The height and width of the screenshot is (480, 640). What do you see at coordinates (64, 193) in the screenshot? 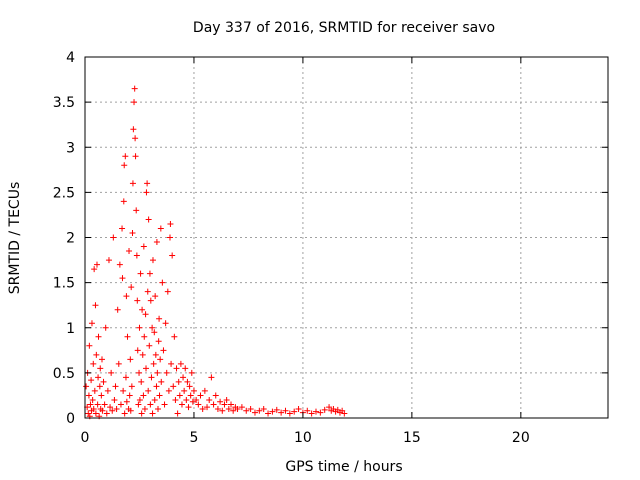
I see `y-tick-label: 2.5` at bounding box center [64, 193].